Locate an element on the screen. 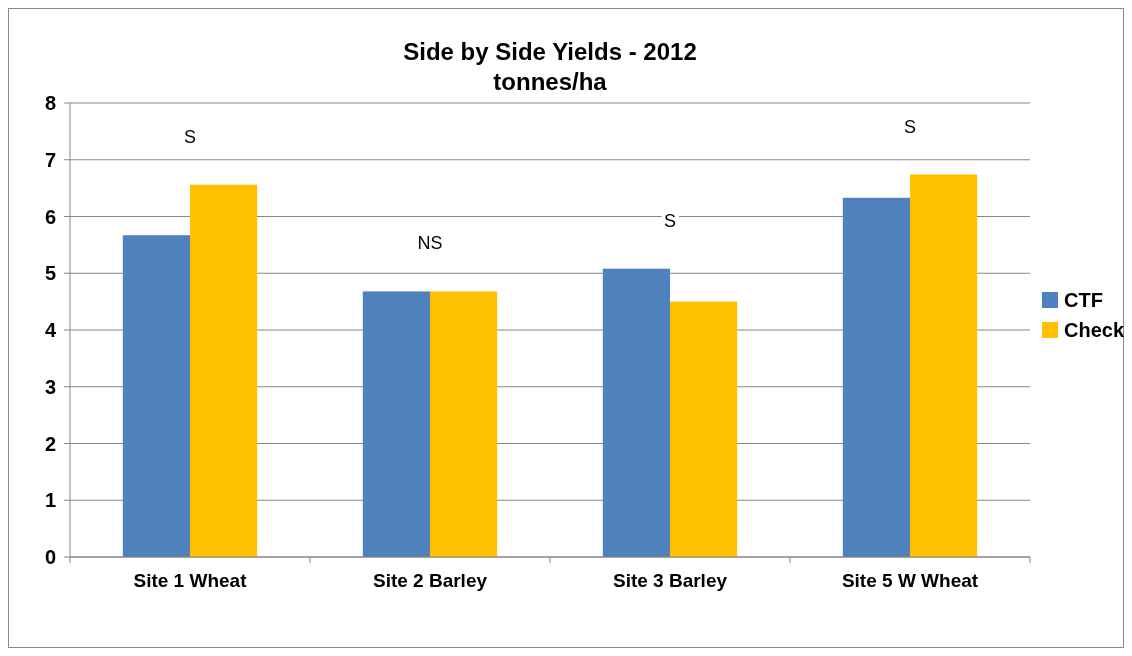  chart-title: Side by Side Yields - 2012 is located at coordinates (550, 51).